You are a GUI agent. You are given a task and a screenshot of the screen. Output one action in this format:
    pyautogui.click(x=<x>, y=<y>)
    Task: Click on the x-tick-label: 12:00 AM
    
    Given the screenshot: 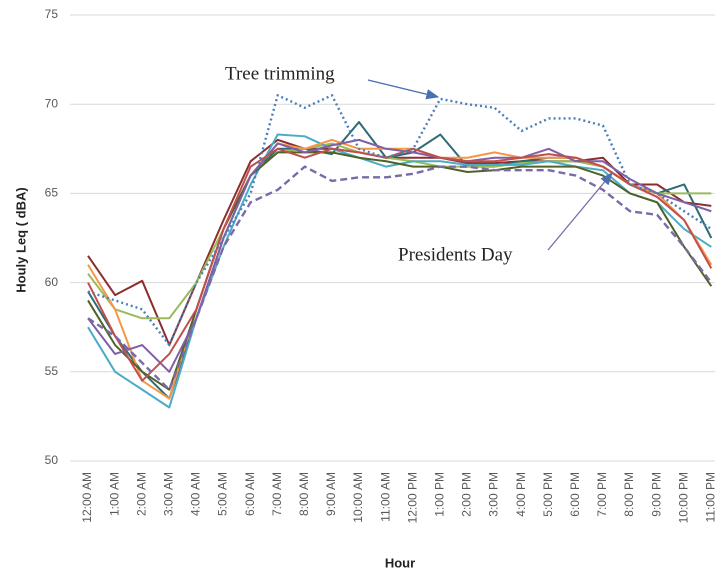 What is the action you would take?
    pyautogui.click(x=87, y=497)
    